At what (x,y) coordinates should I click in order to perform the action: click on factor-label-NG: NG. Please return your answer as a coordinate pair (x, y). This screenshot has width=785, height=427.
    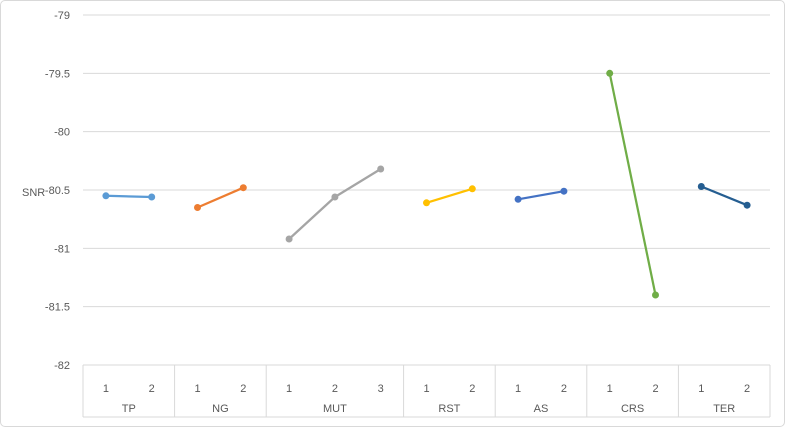
    Looking at the image, I should click on (220, 409).